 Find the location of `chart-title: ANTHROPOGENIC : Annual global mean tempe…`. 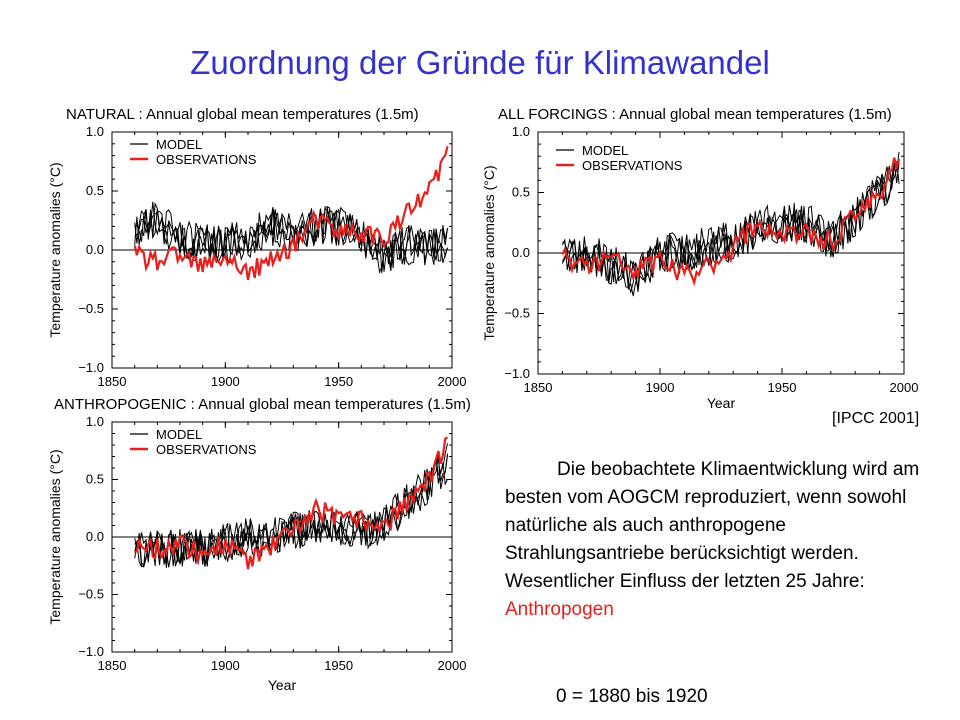

chart-title: ANTHROPOGENIC : Annual global mean tempe… is located at coordinates (262, 404).